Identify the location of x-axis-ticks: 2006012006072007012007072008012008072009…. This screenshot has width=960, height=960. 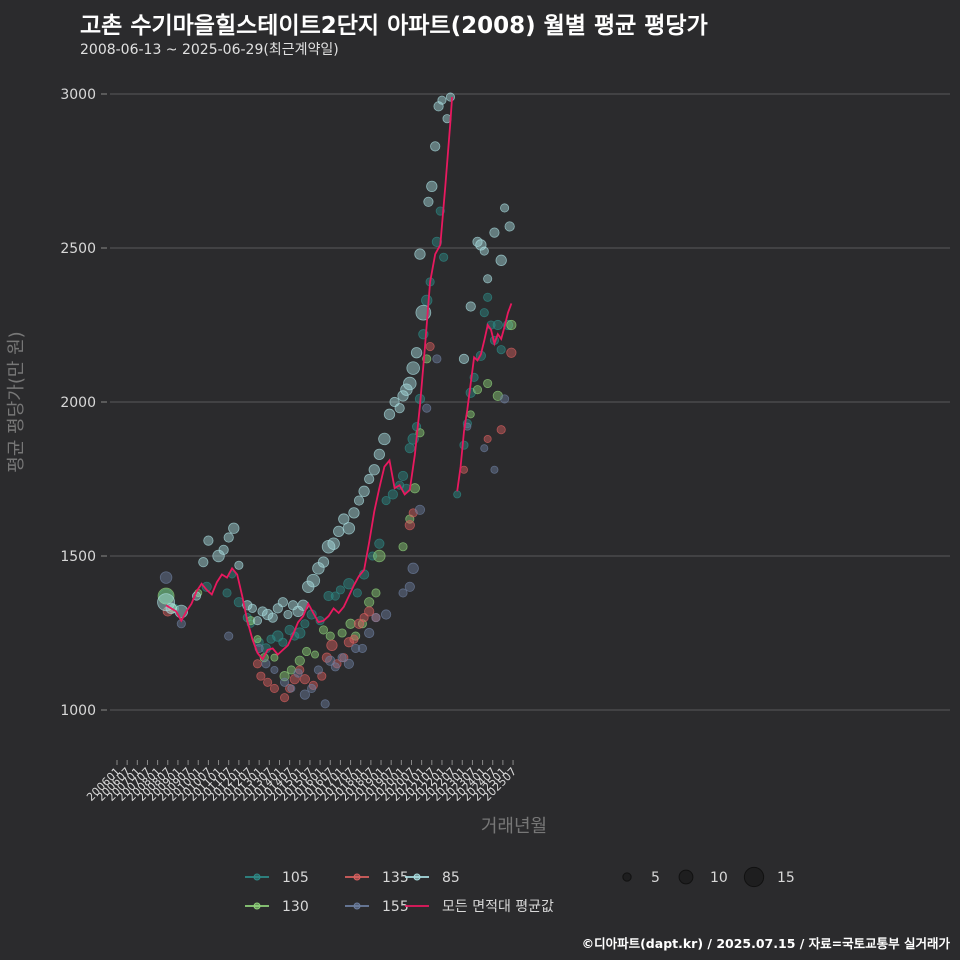
(301, 782).